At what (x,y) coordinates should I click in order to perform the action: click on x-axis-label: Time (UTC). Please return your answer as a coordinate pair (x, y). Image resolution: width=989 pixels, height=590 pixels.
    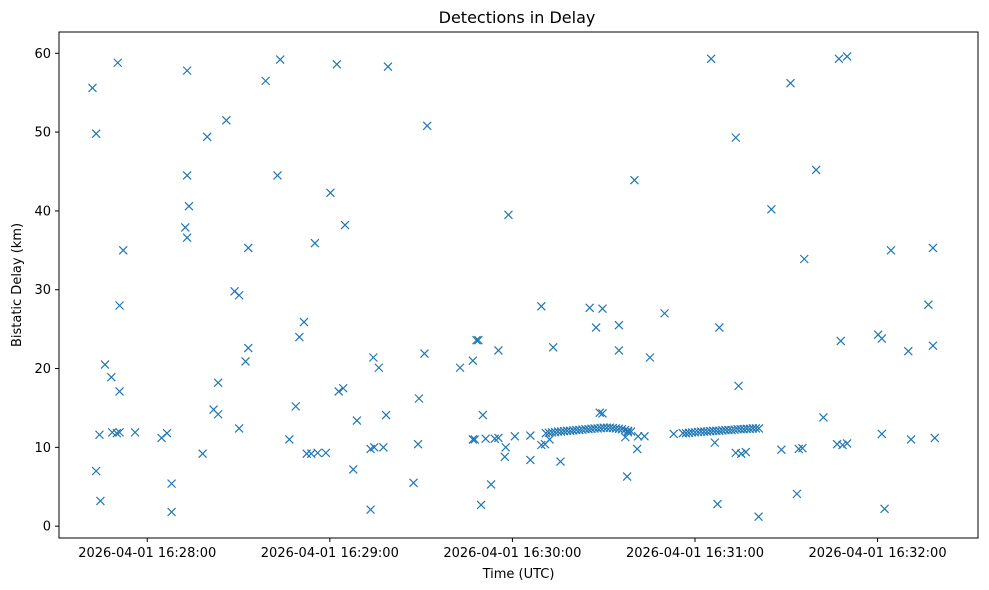
    Looking at the image, I should click on (518, 574).